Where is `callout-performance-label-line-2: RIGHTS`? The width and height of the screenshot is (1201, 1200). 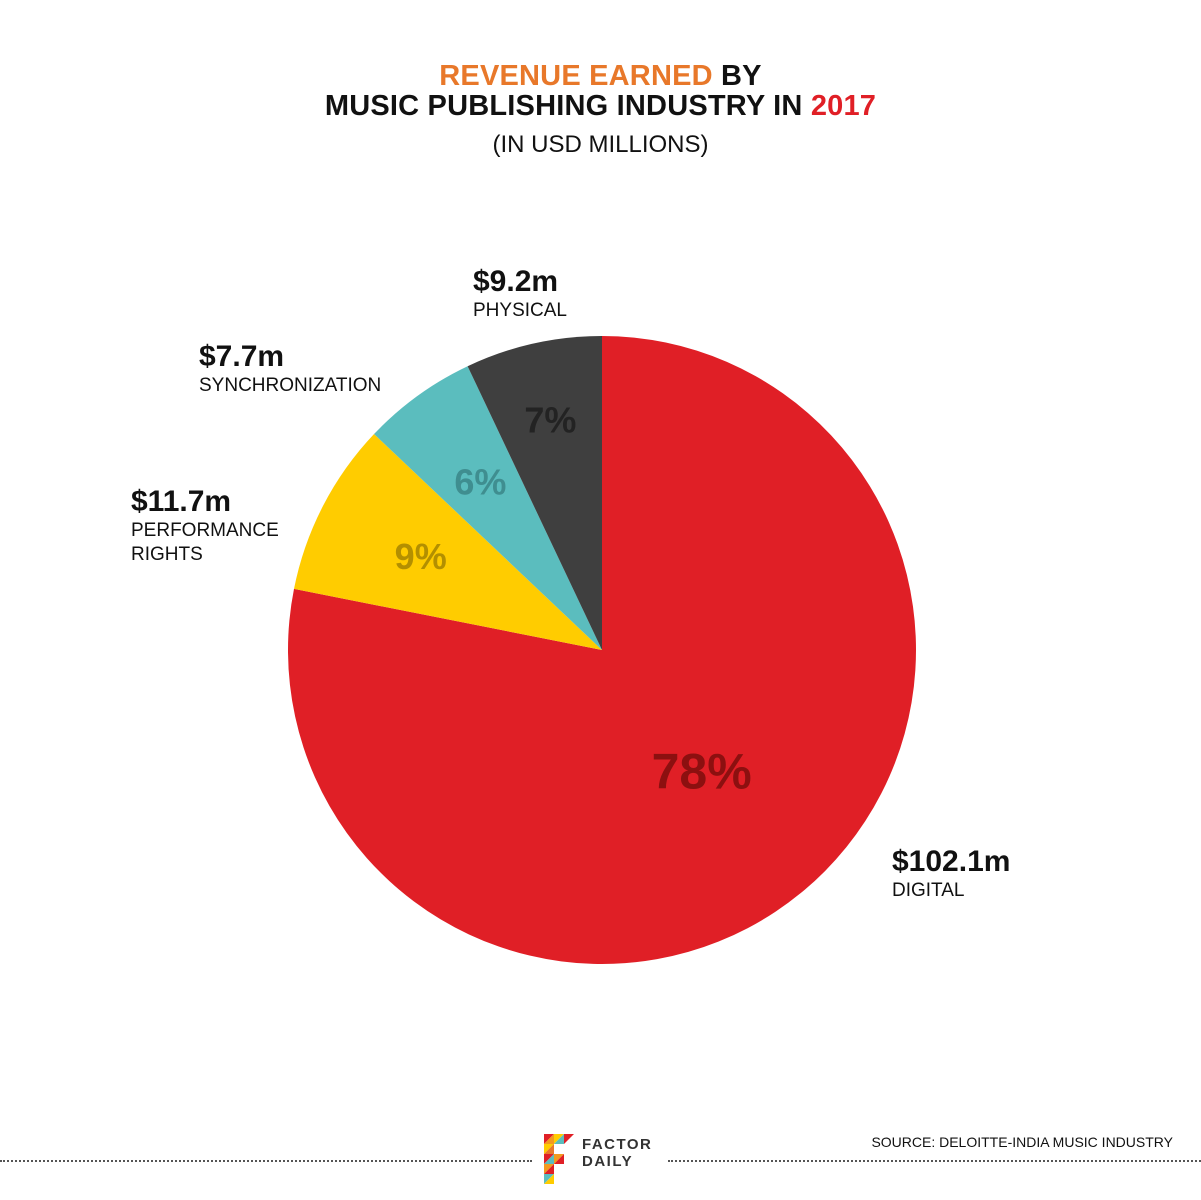
callout-performance-label-line-2: RIGHTS is located at coordinates (167, 554).